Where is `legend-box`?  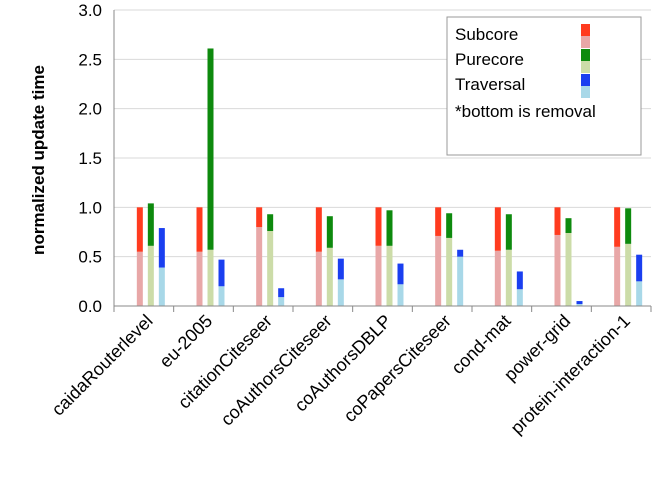
legend-box is located at coordinates (544, 86).